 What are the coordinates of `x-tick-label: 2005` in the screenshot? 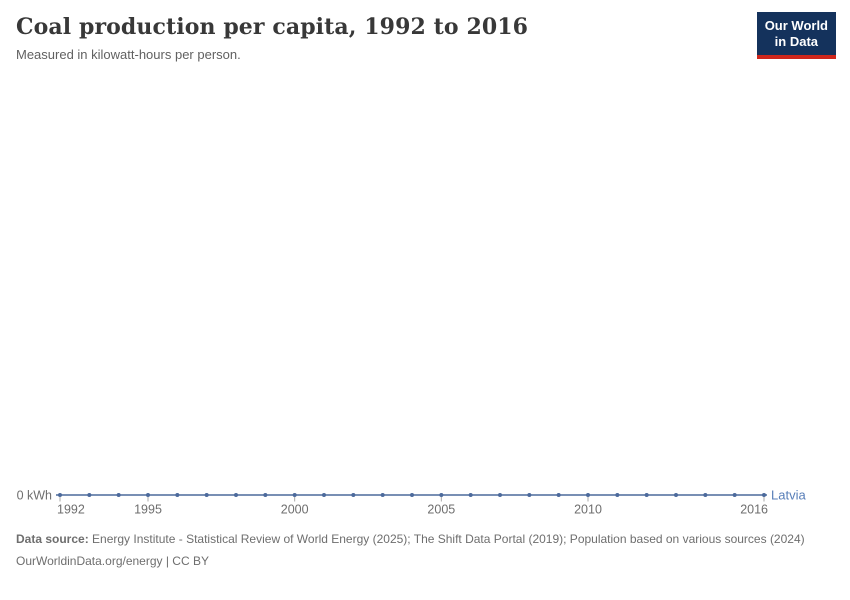 It's located at (441, 510).